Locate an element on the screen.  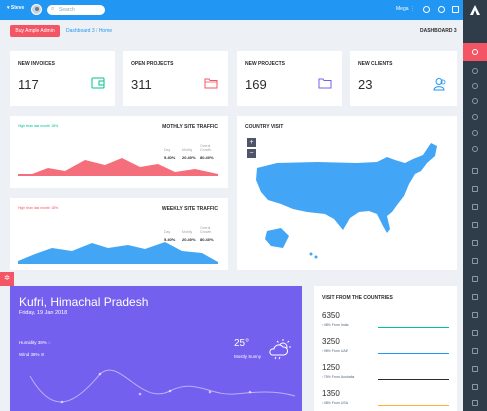
sidebar-item-dashboard is located at coordinates (475, 52).